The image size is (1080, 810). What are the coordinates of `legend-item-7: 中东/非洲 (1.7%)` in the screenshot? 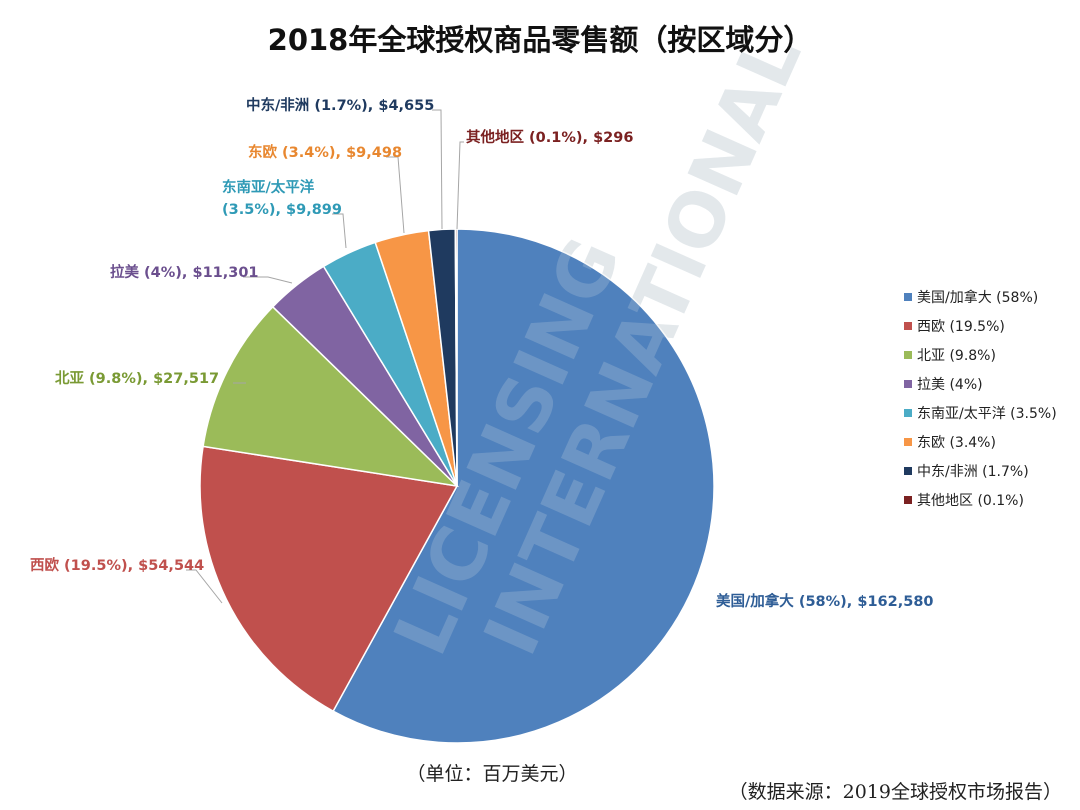 It's located at (973, 472).